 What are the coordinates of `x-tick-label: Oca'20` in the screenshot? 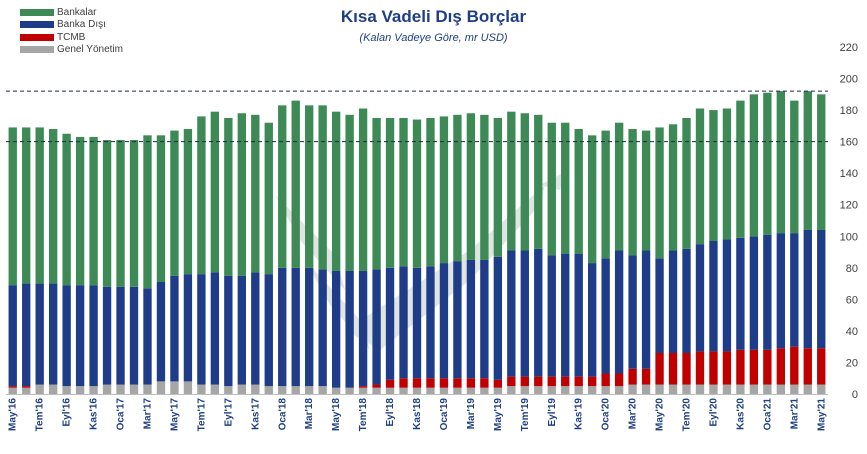 It's located at (606, 414).